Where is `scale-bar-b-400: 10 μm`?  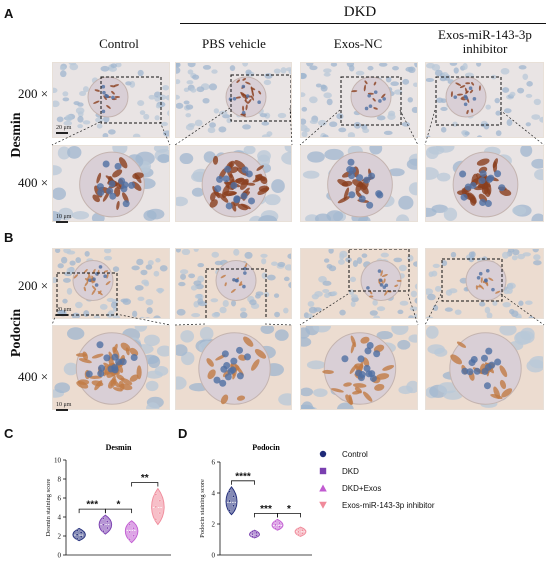 scale-bar-b-400: 10 μm is located at coordinates (63, 406).